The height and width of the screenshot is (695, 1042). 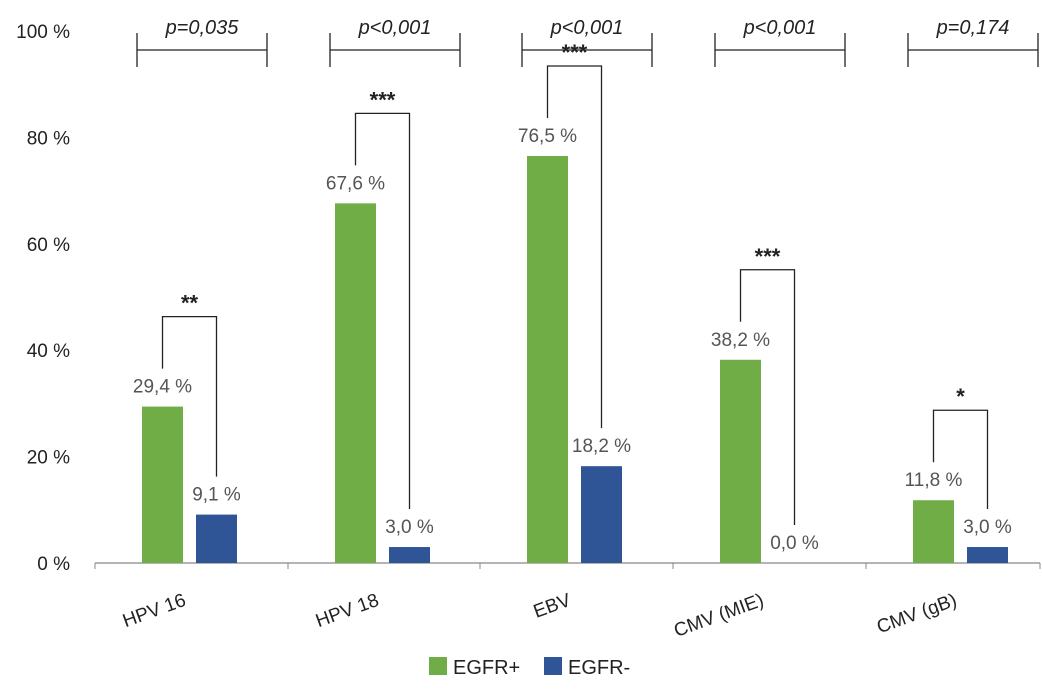 I want to click on p-value-label: p=0,174, so click(x=973, y=28).